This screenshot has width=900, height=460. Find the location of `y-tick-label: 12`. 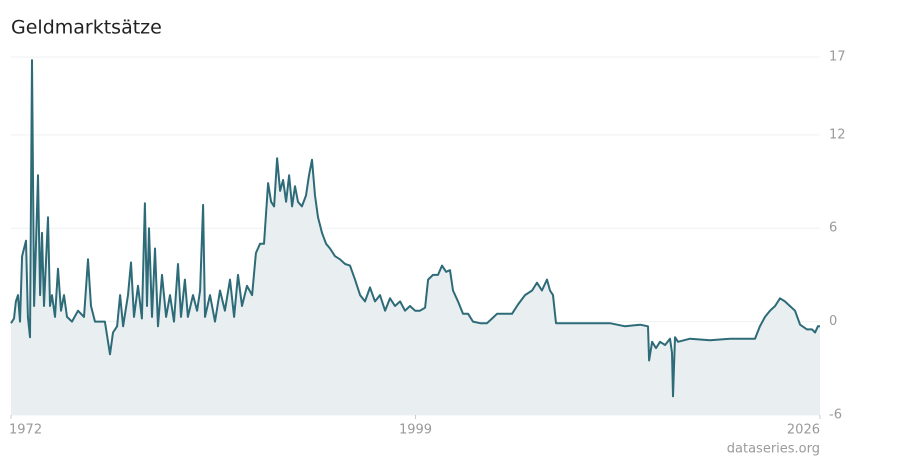

y-tick-label: 12 is located at coordinates (837, 134).